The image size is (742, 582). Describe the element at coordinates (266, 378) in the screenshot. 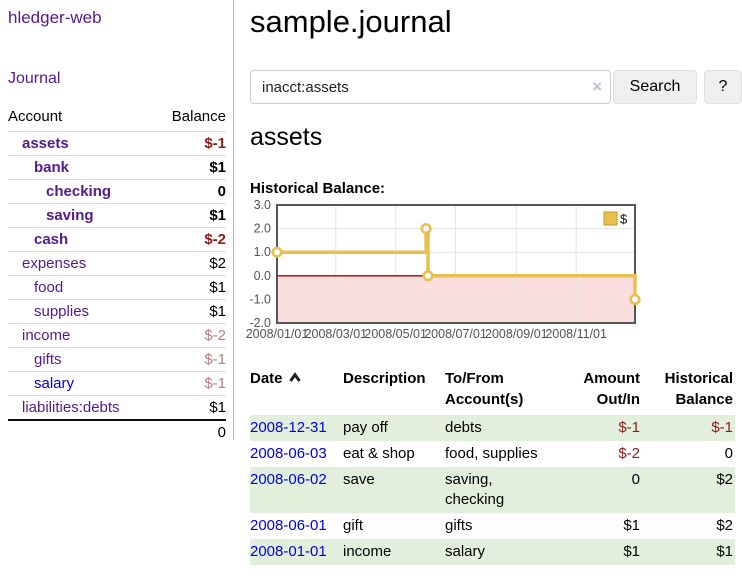

I see `register-col-date-label: Date` at that location.